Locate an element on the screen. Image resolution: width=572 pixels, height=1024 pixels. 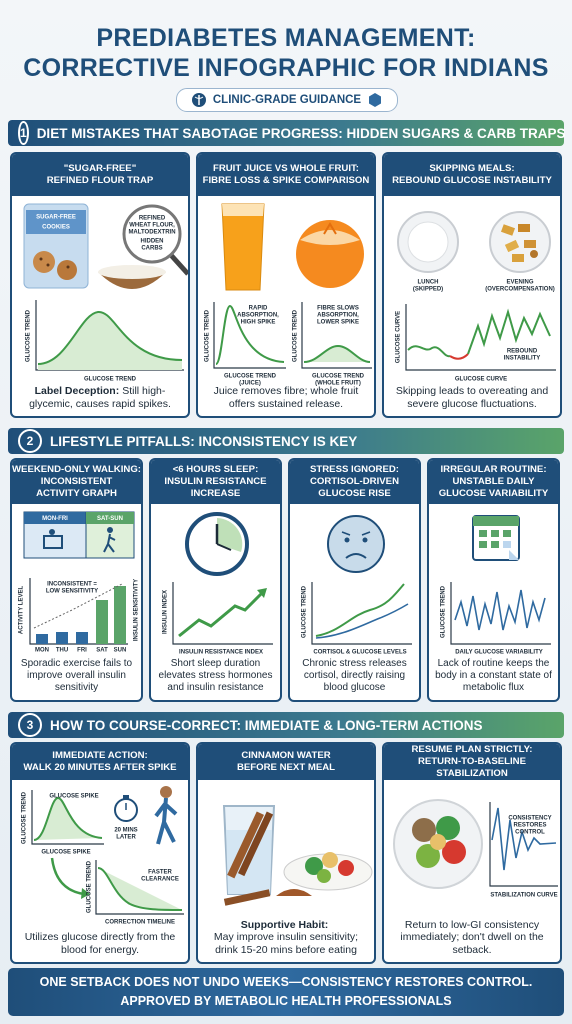
label: MON is located at coordinates (42, 651).